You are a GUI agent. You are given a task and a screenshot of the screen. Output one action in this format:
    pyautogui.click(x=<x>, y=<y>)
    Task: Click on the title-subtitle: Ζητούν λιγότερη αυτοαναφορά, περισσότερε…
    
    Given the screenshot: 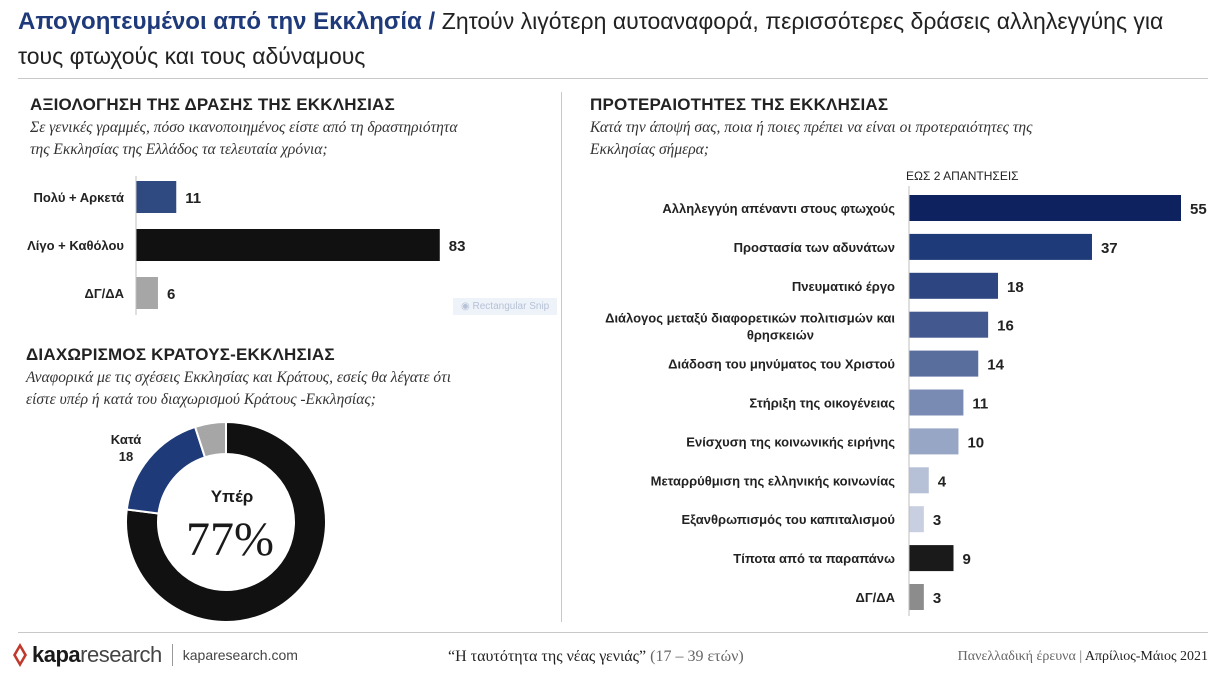 What is the action you would take?
    pyautogui.click(x=591, y=38)
    